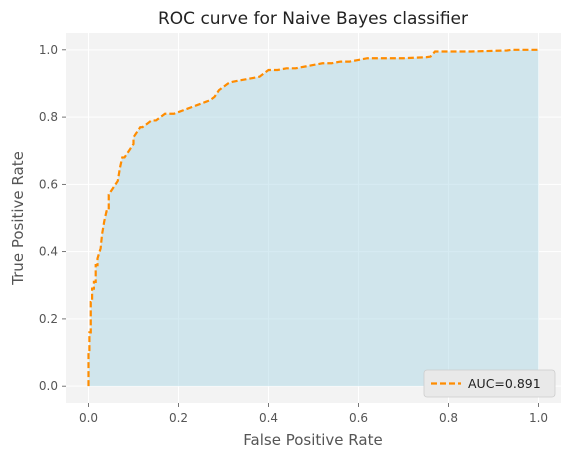  Describe the element at coordinates (48, 252) in the screenshot. I see `y-tick-label: 0.4` at that location.